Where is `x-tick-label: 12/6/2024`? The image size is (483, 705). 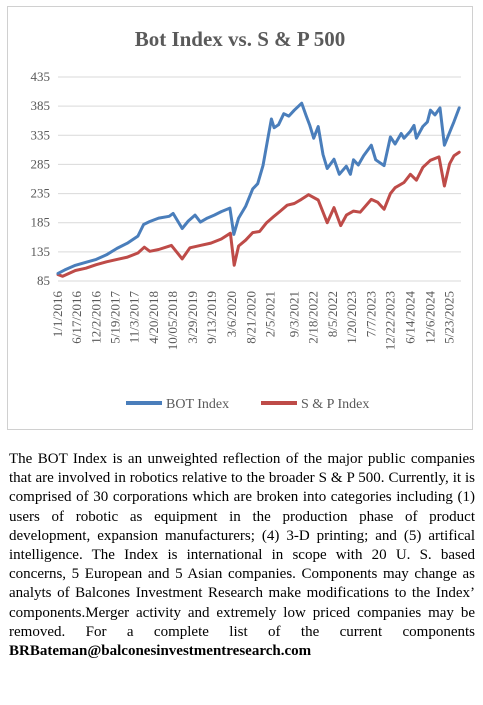 x-tick-label: 12/6/2024 is located at coordinates (429, 317).